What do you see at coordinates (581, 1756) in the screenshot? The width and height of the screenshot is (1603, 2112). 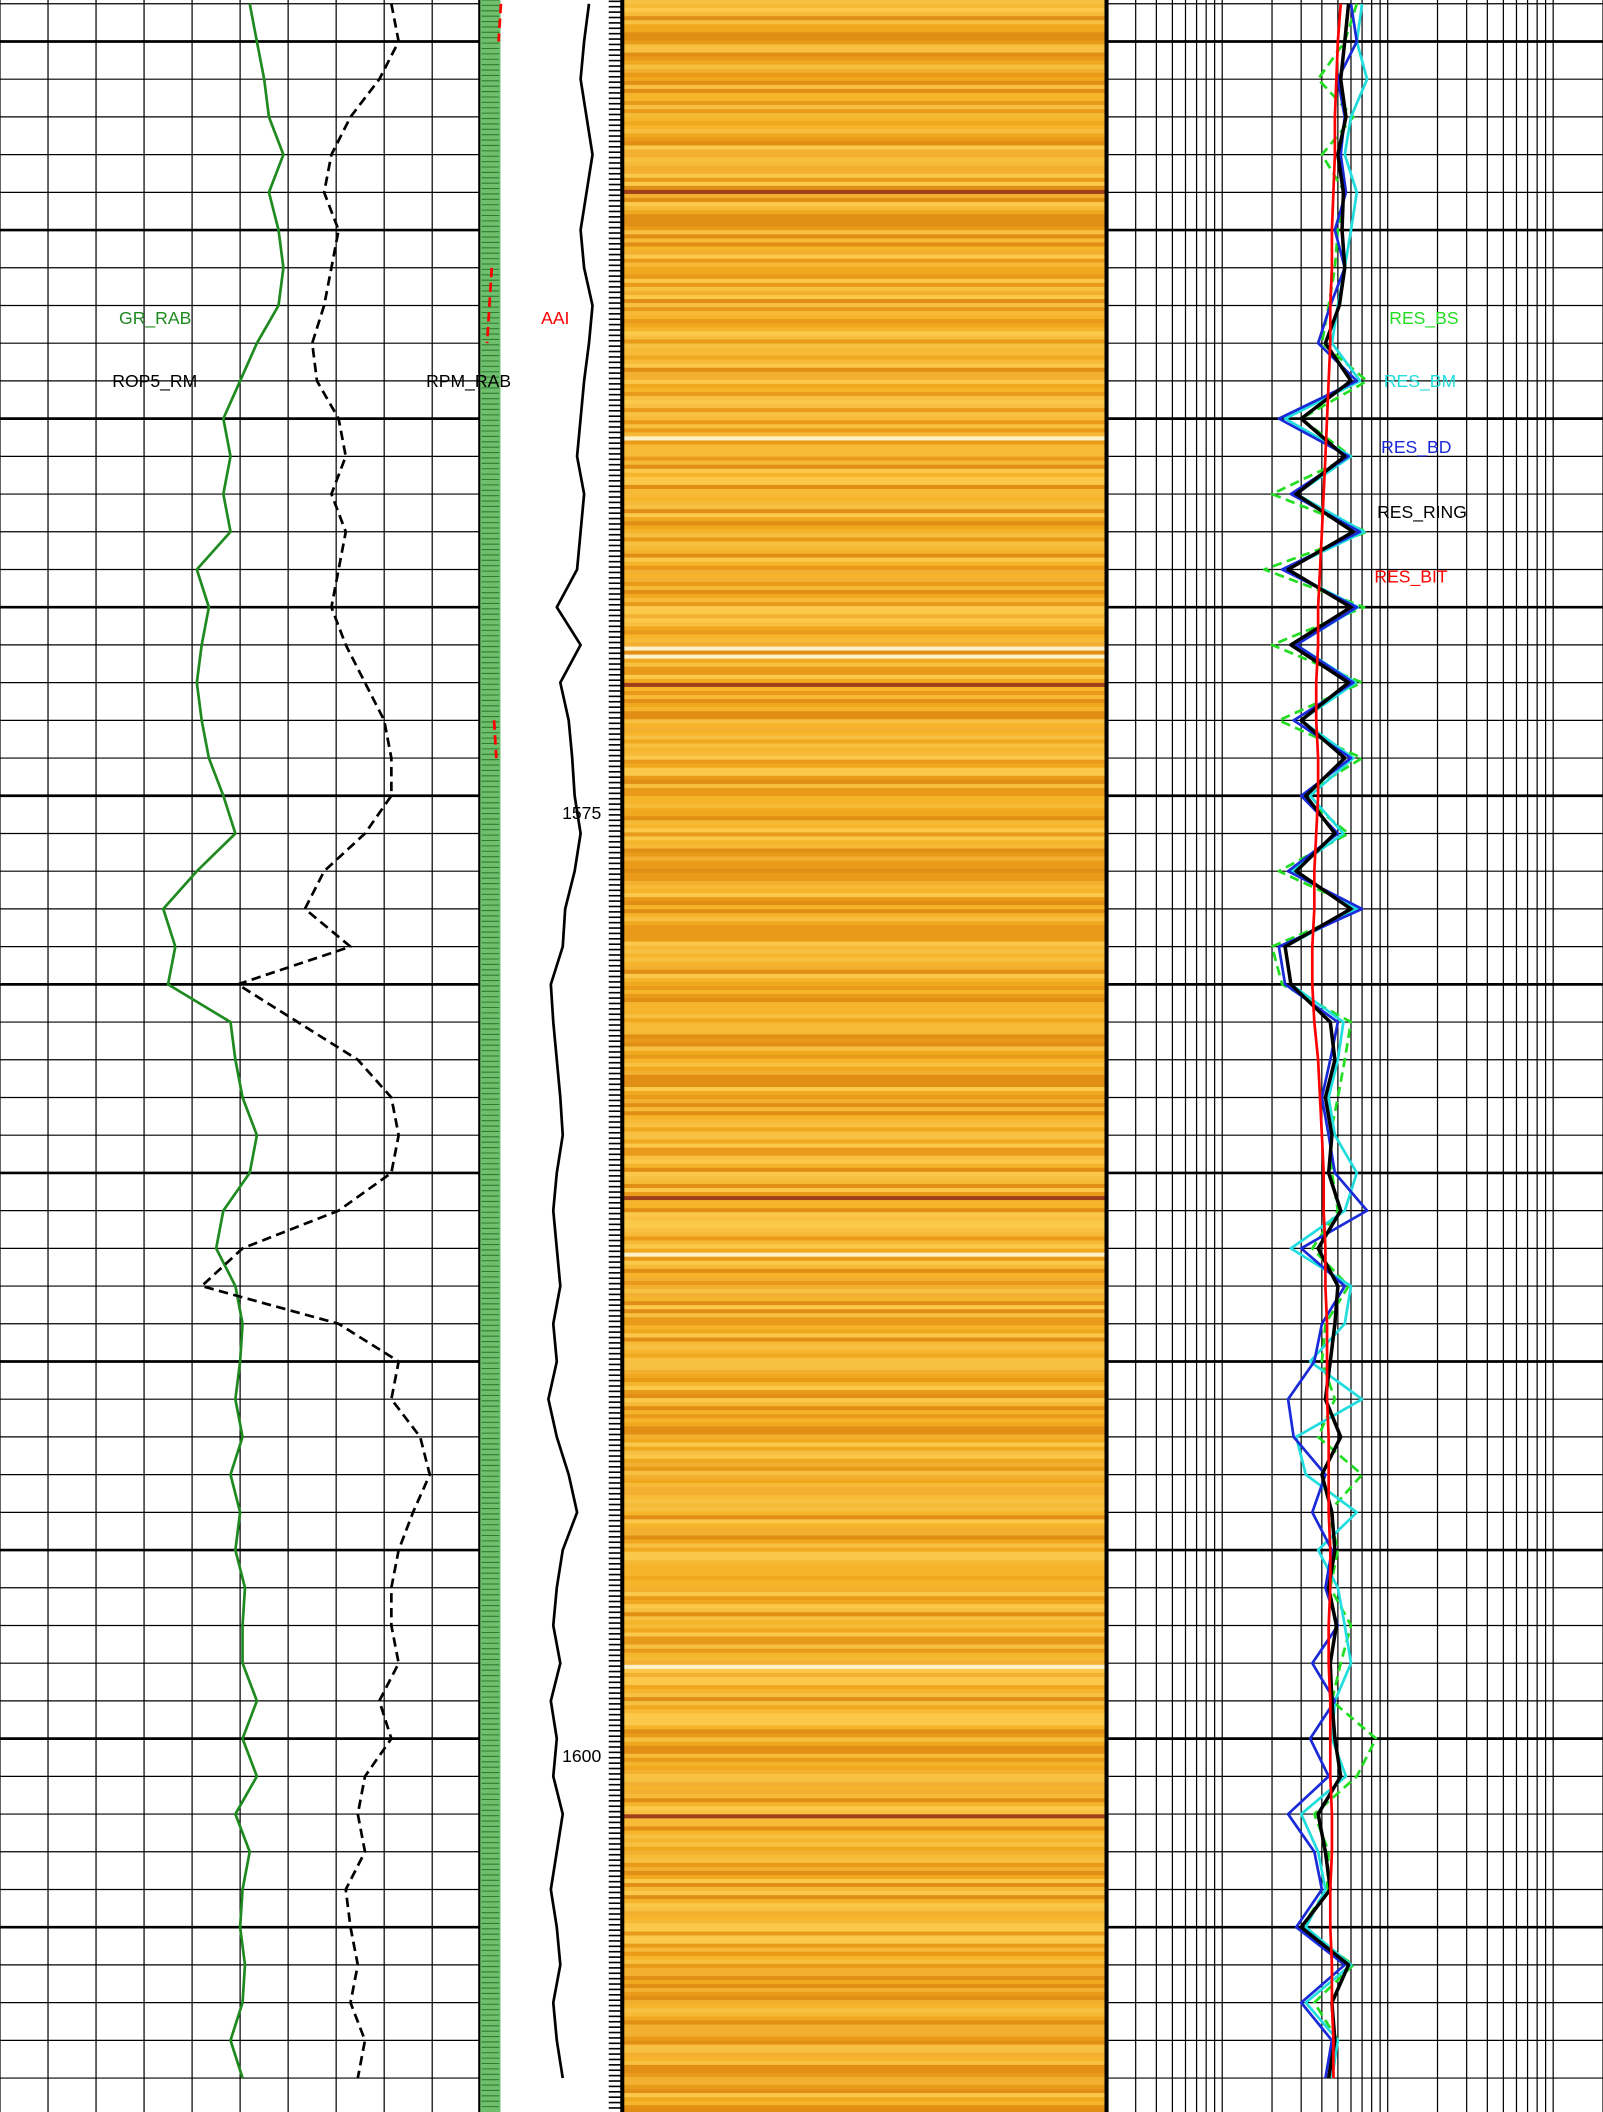 I see `depth-label: 1600` at bounding box center [581, 1756].